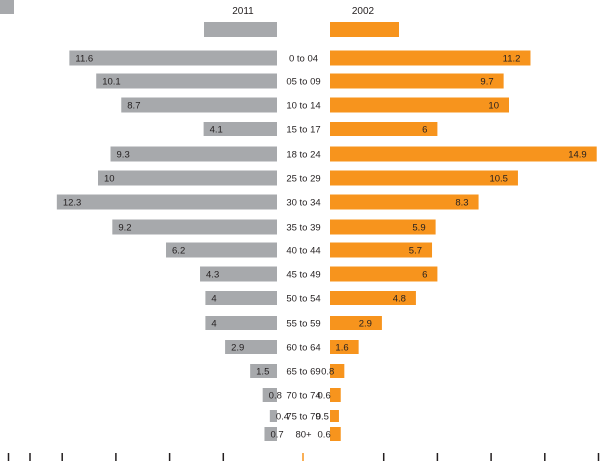 This screenshot has height=461, width=608. I want to click on legend-swatch-2002, so click(364, 29).